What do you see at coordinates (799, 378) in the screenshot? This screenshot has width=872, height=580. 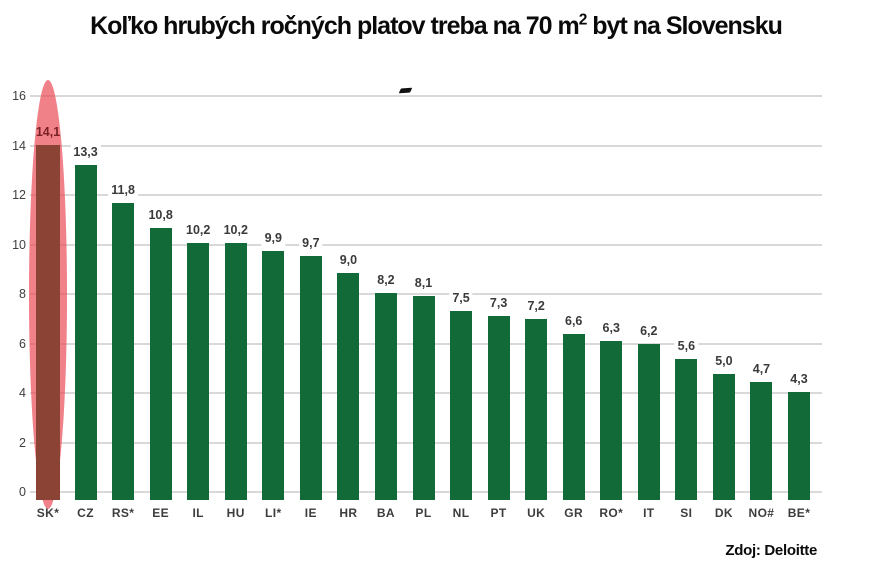 I see `bar-value-label: 4,3` at bounding box center [799, 378].